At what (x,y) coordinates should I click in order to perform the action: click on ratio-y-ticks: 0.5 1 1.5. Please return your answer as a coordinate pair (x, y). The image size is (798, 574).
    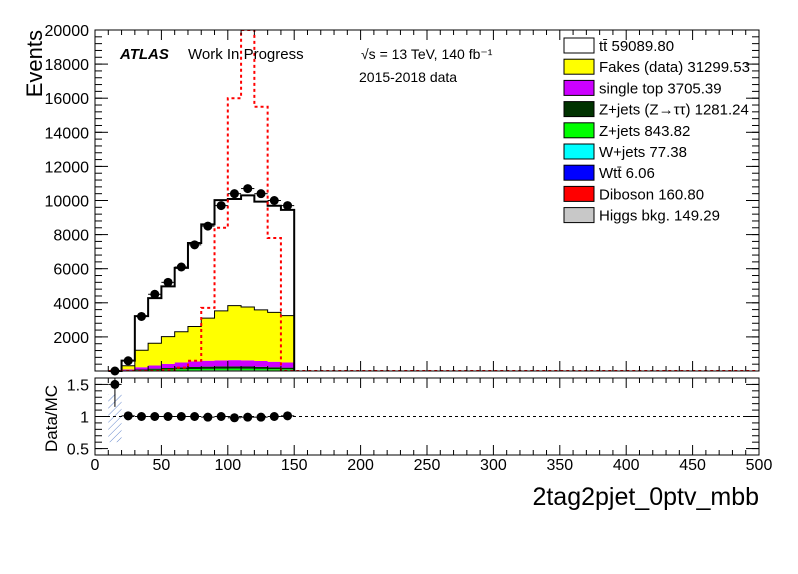
    Looking at the image, I should click on (413, 418).